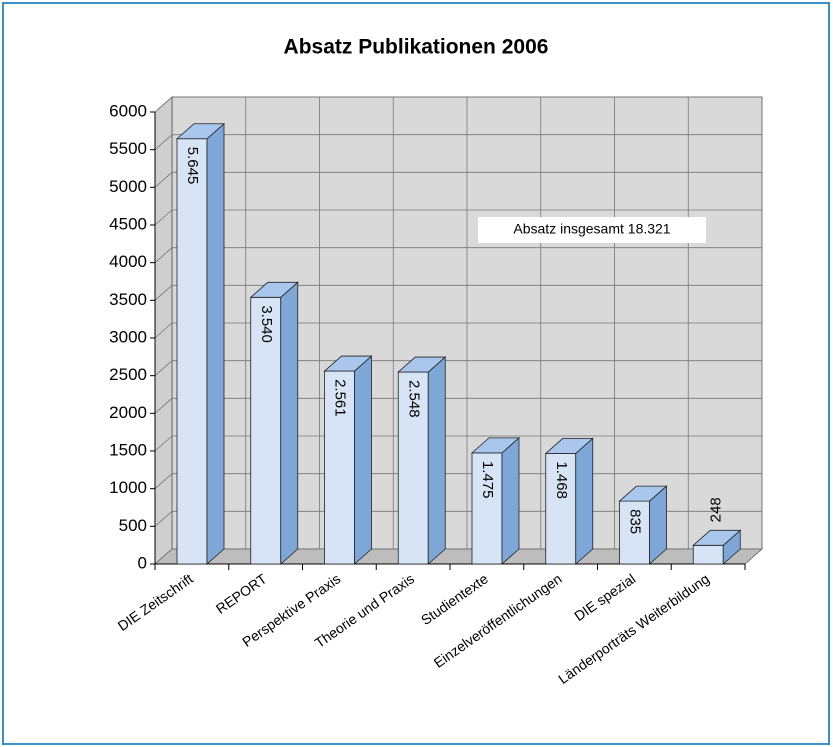 The height and width of the screenshot is (747, 833). I want to click on y-tick-label: 4000, so click(128, 261).